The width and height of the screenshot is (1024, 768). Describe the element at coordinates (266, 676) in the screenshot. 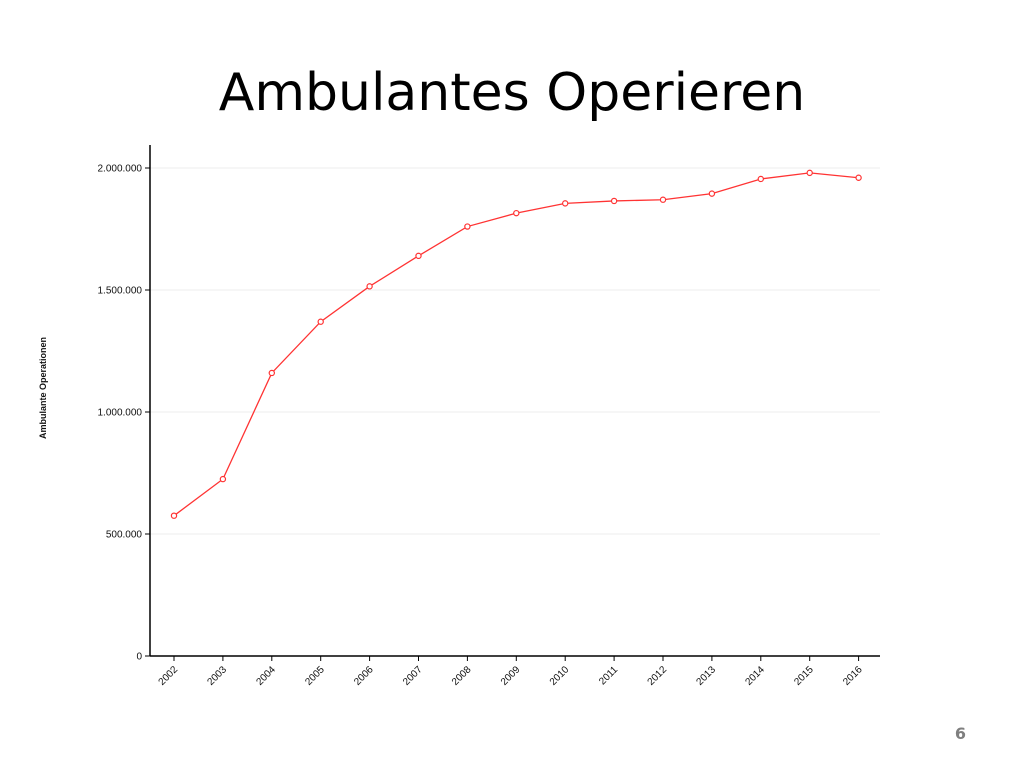

I see `x-tick-label: 2004` at that location.